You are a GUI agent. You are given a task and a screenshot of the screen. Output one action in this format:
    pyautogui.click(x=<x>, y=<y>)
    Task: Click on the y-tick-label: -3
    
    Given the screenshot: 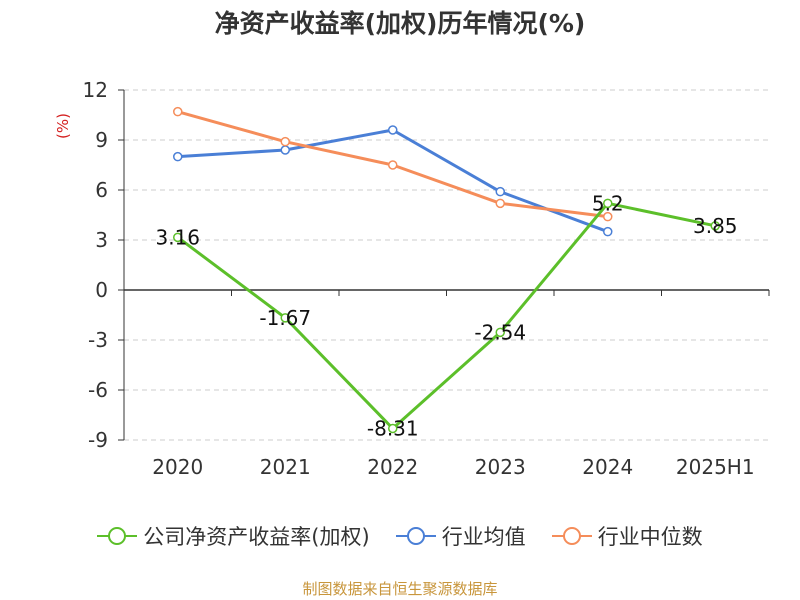 What is the action you would take?
    pyautogui.click(x=98, y=340)
    